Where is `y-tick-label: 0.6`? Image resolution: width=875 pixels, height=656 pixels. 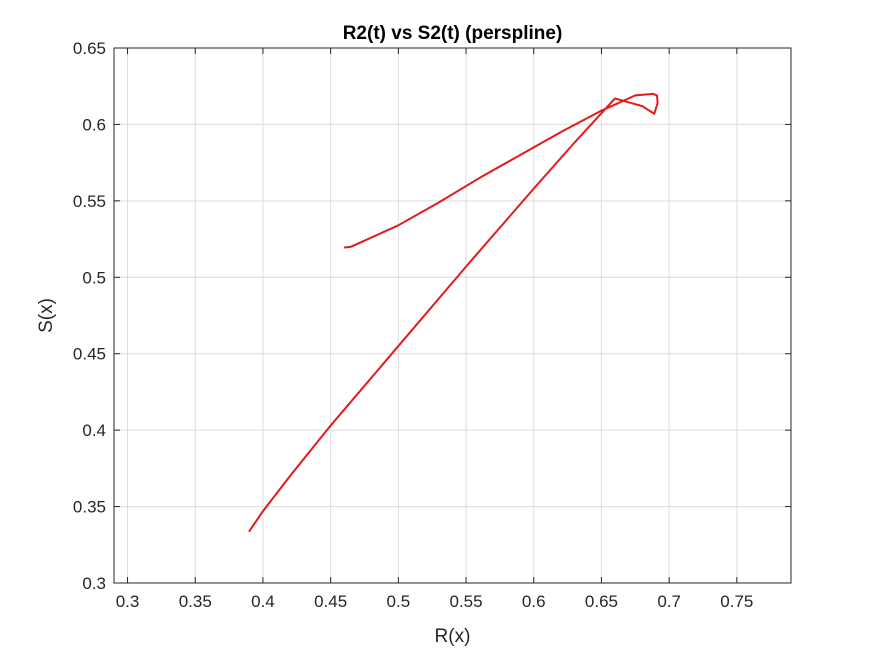 y-tick-label: 0.6 is located at coordinates (94, 124).